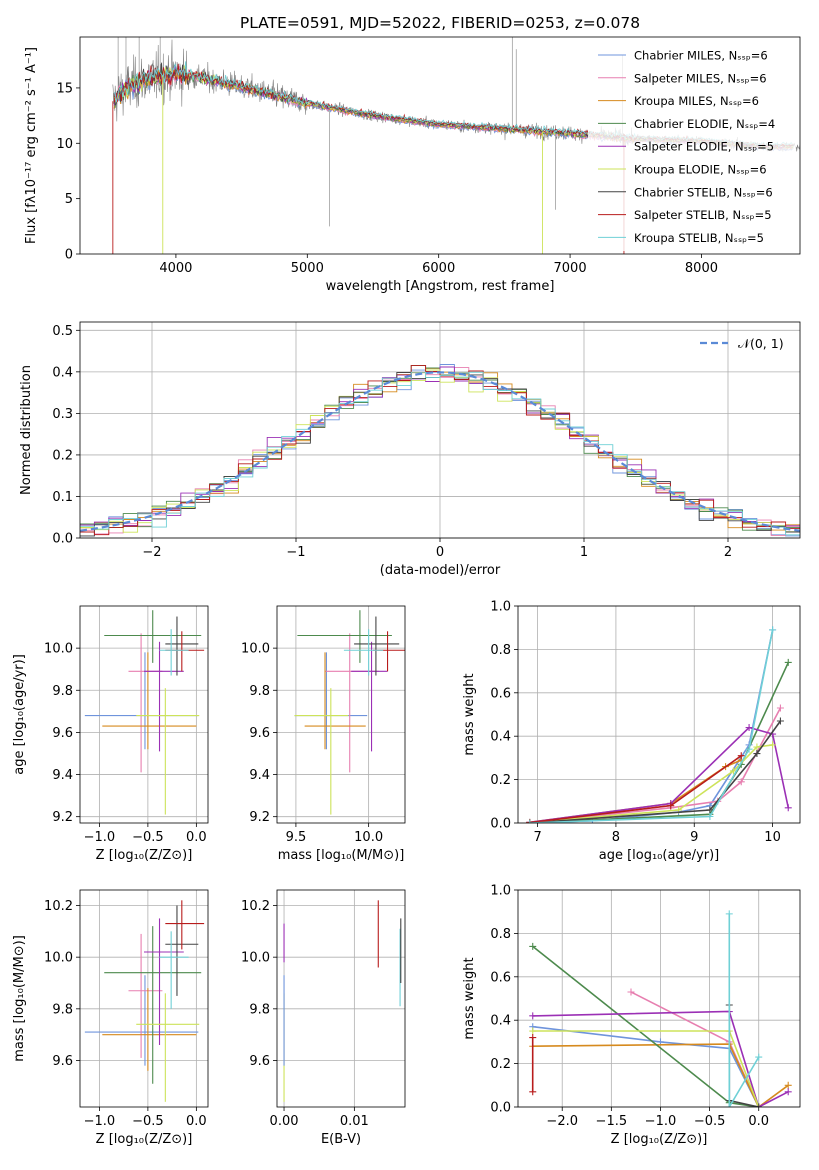  Describe the element at coordinates (307, 268) in the screenshot. I see `x-tick-label: 5000` at that location.